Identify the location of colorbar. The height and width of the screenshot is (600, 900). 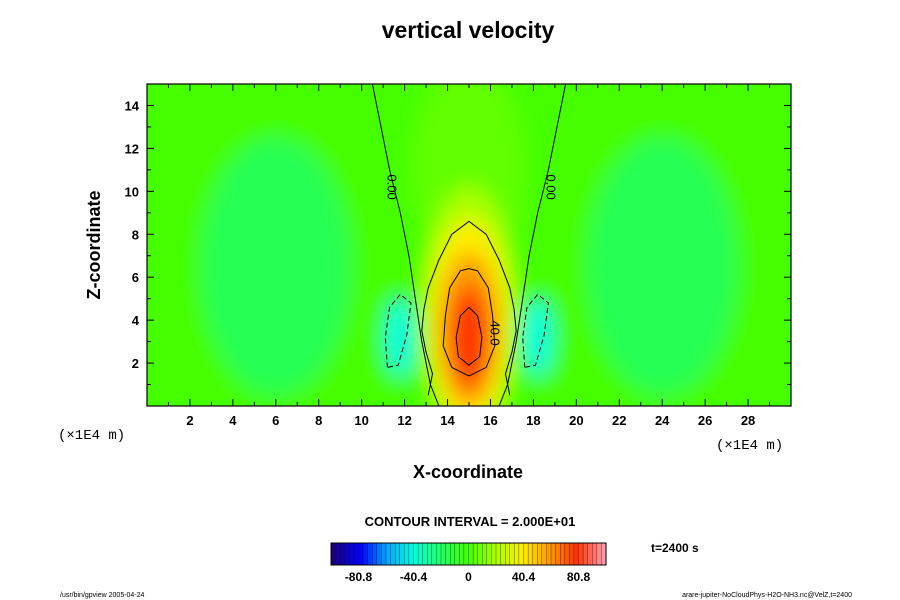
(468, 554).